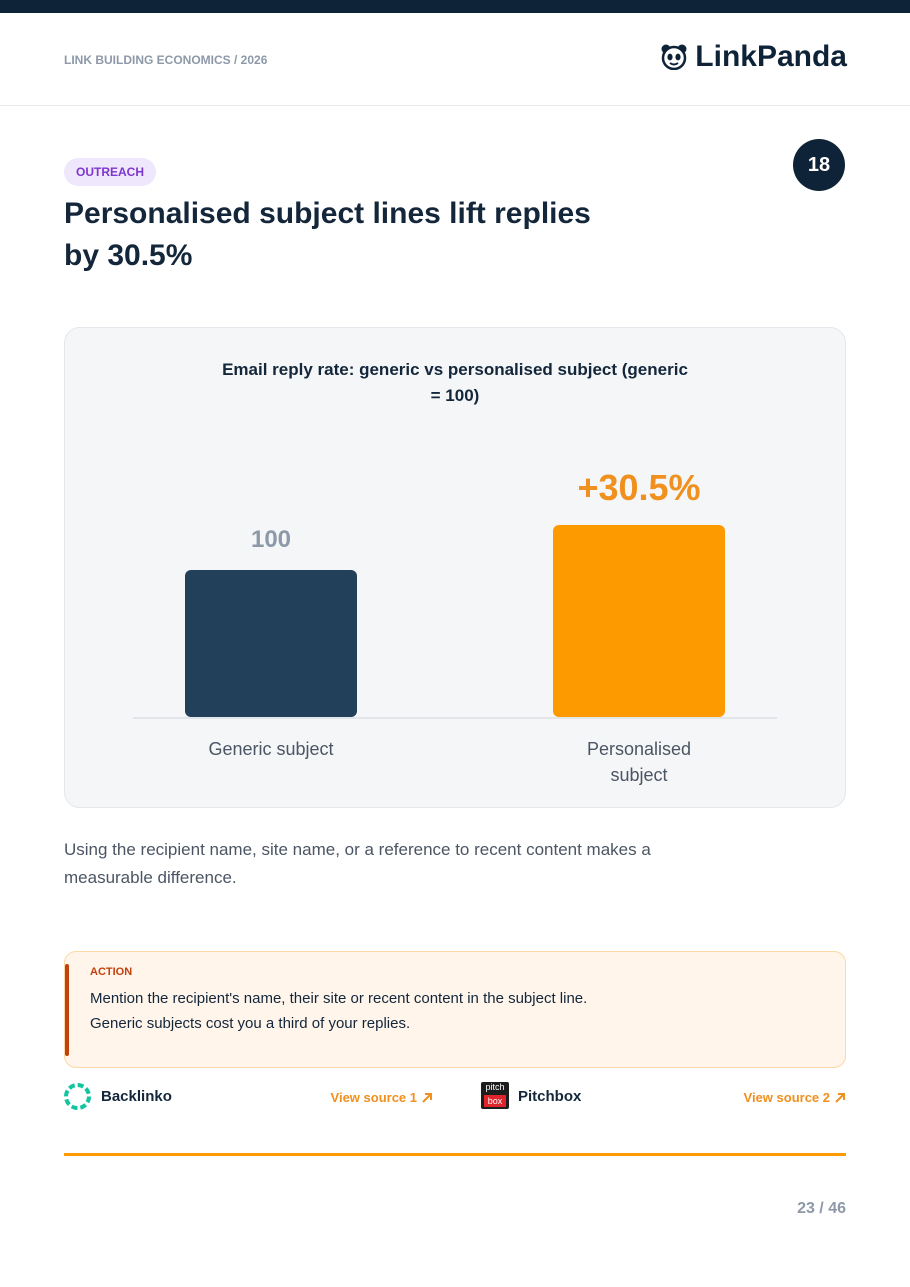 Image resolution: width=910 pixels, height=1287 pixels. I want to click on title: Personalised subject lines lift replies, so click(327, 213).